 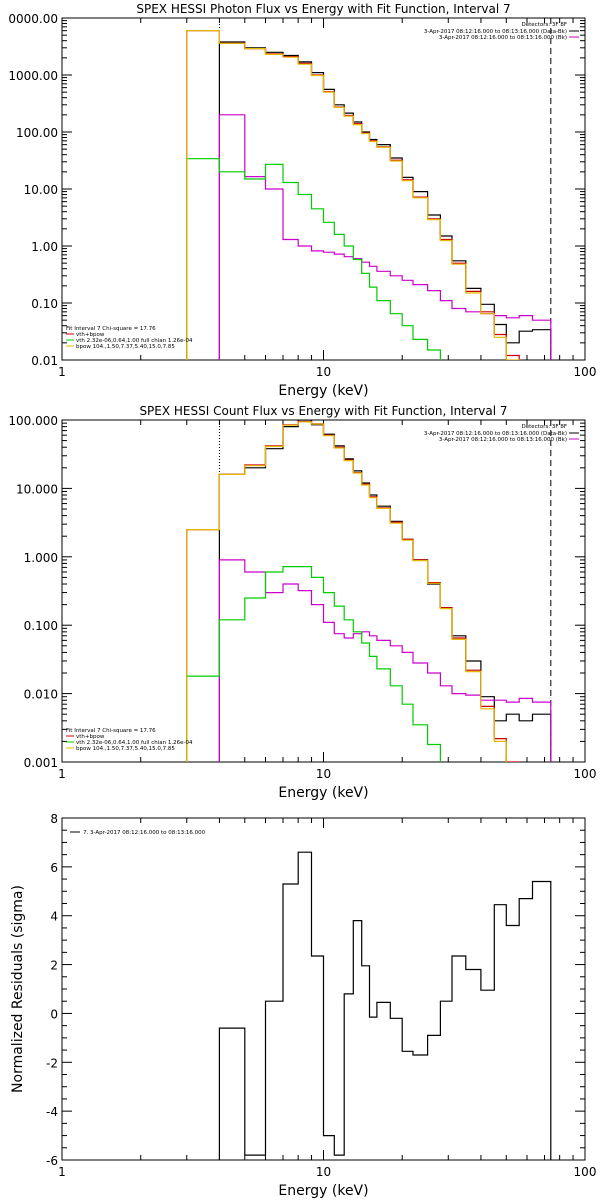 What do you see at coordinates (18, 989) in the screenshot?
I see `y-axis-label: Normalized Residuals (sigma)` at bounding box center [18, 989].